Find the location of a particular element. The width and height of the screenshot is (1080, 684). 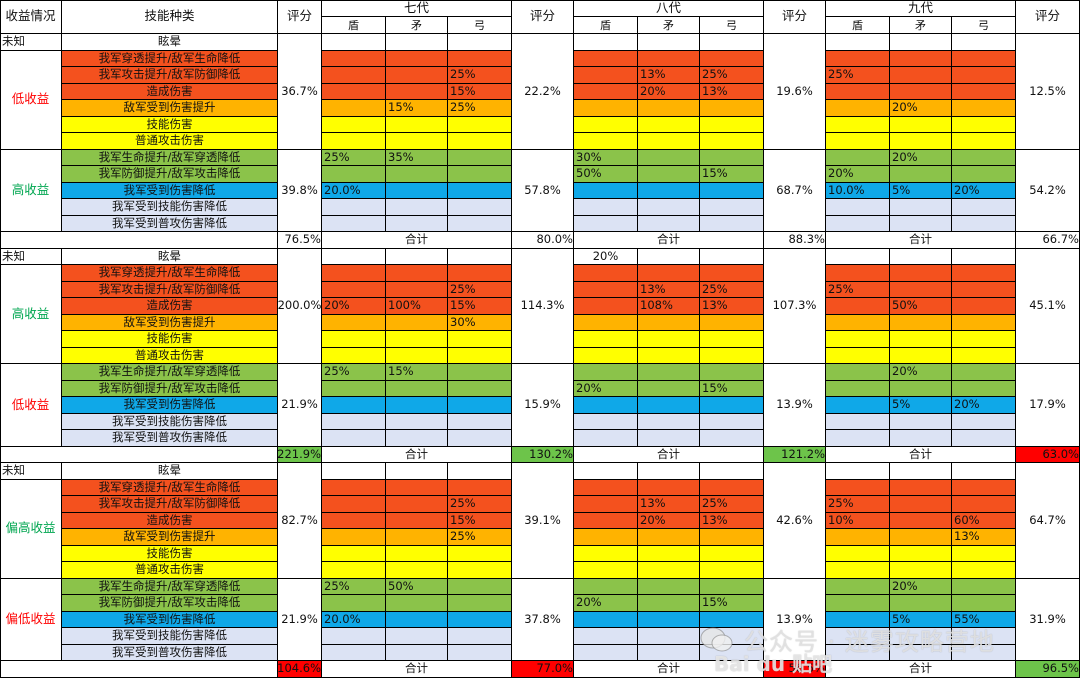

total-label: 合计 is located at coordinates (921, 454).